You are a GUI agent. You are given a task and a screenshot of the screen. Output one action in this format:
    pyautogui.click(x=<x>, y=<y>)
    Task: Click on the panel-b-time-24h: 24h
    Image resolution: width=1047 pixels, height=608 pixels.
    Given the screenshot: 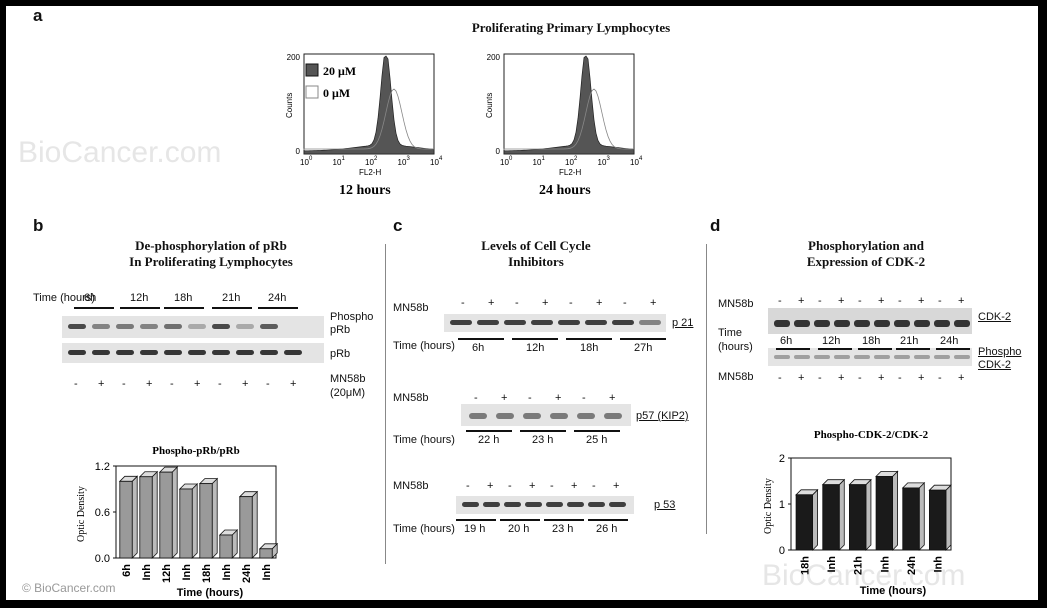 What is the action you would take?
    pyautogui.click(x=277, y=298)
    